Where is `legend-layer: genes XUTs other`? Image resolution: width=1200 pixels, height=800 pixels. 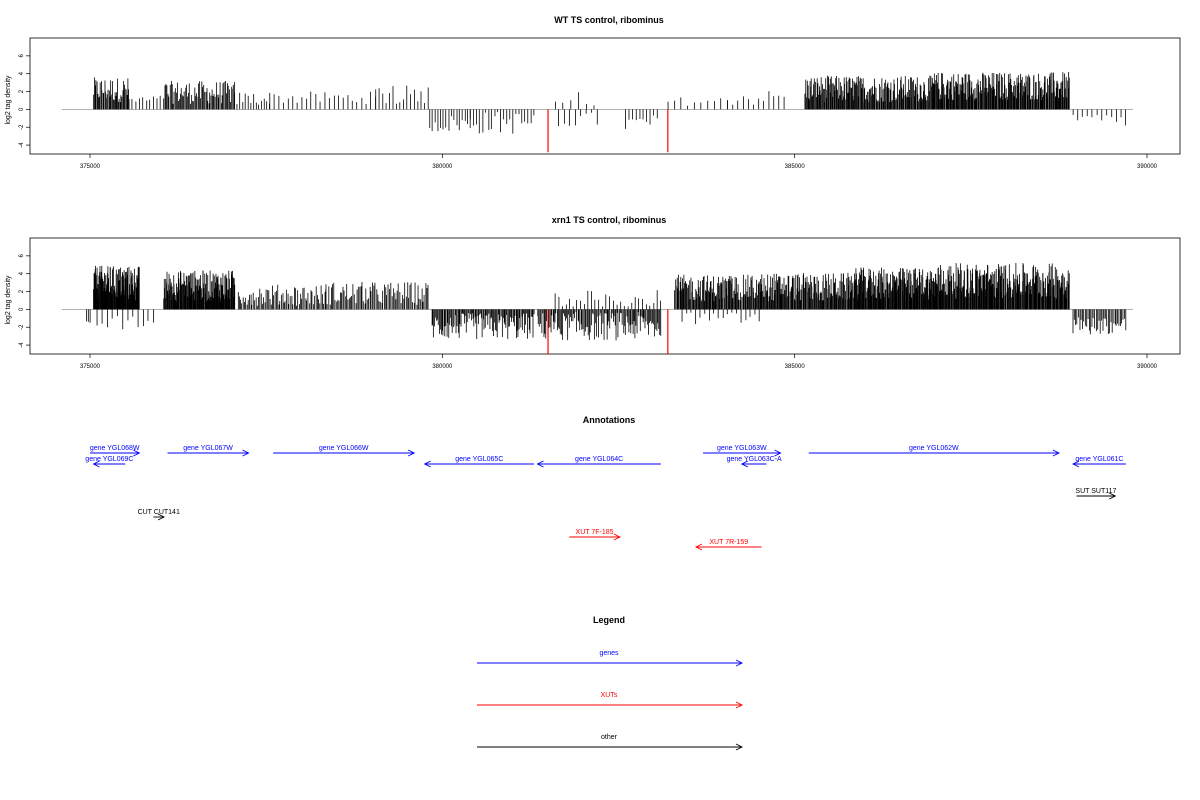
legend-layer: genes XUTs other is located at coordinates (610, 700).